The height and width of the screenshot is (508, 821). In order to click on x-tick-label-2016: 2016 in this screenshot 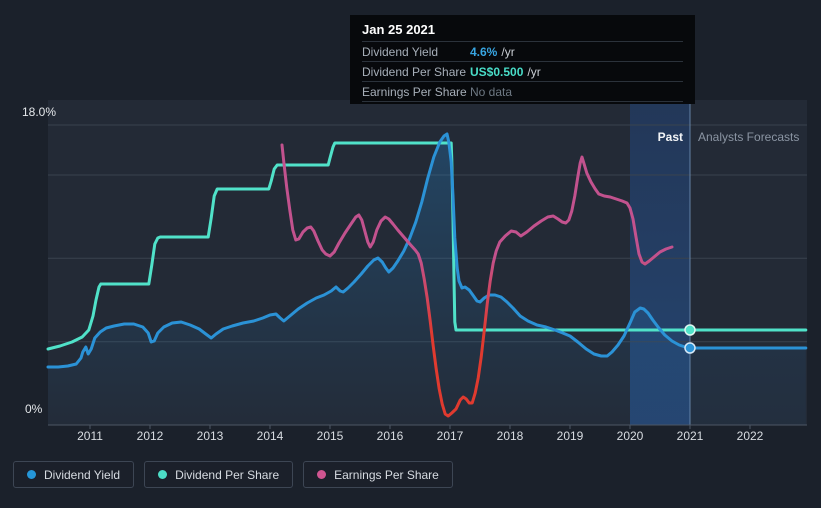, I will do `click(390, 436)`.